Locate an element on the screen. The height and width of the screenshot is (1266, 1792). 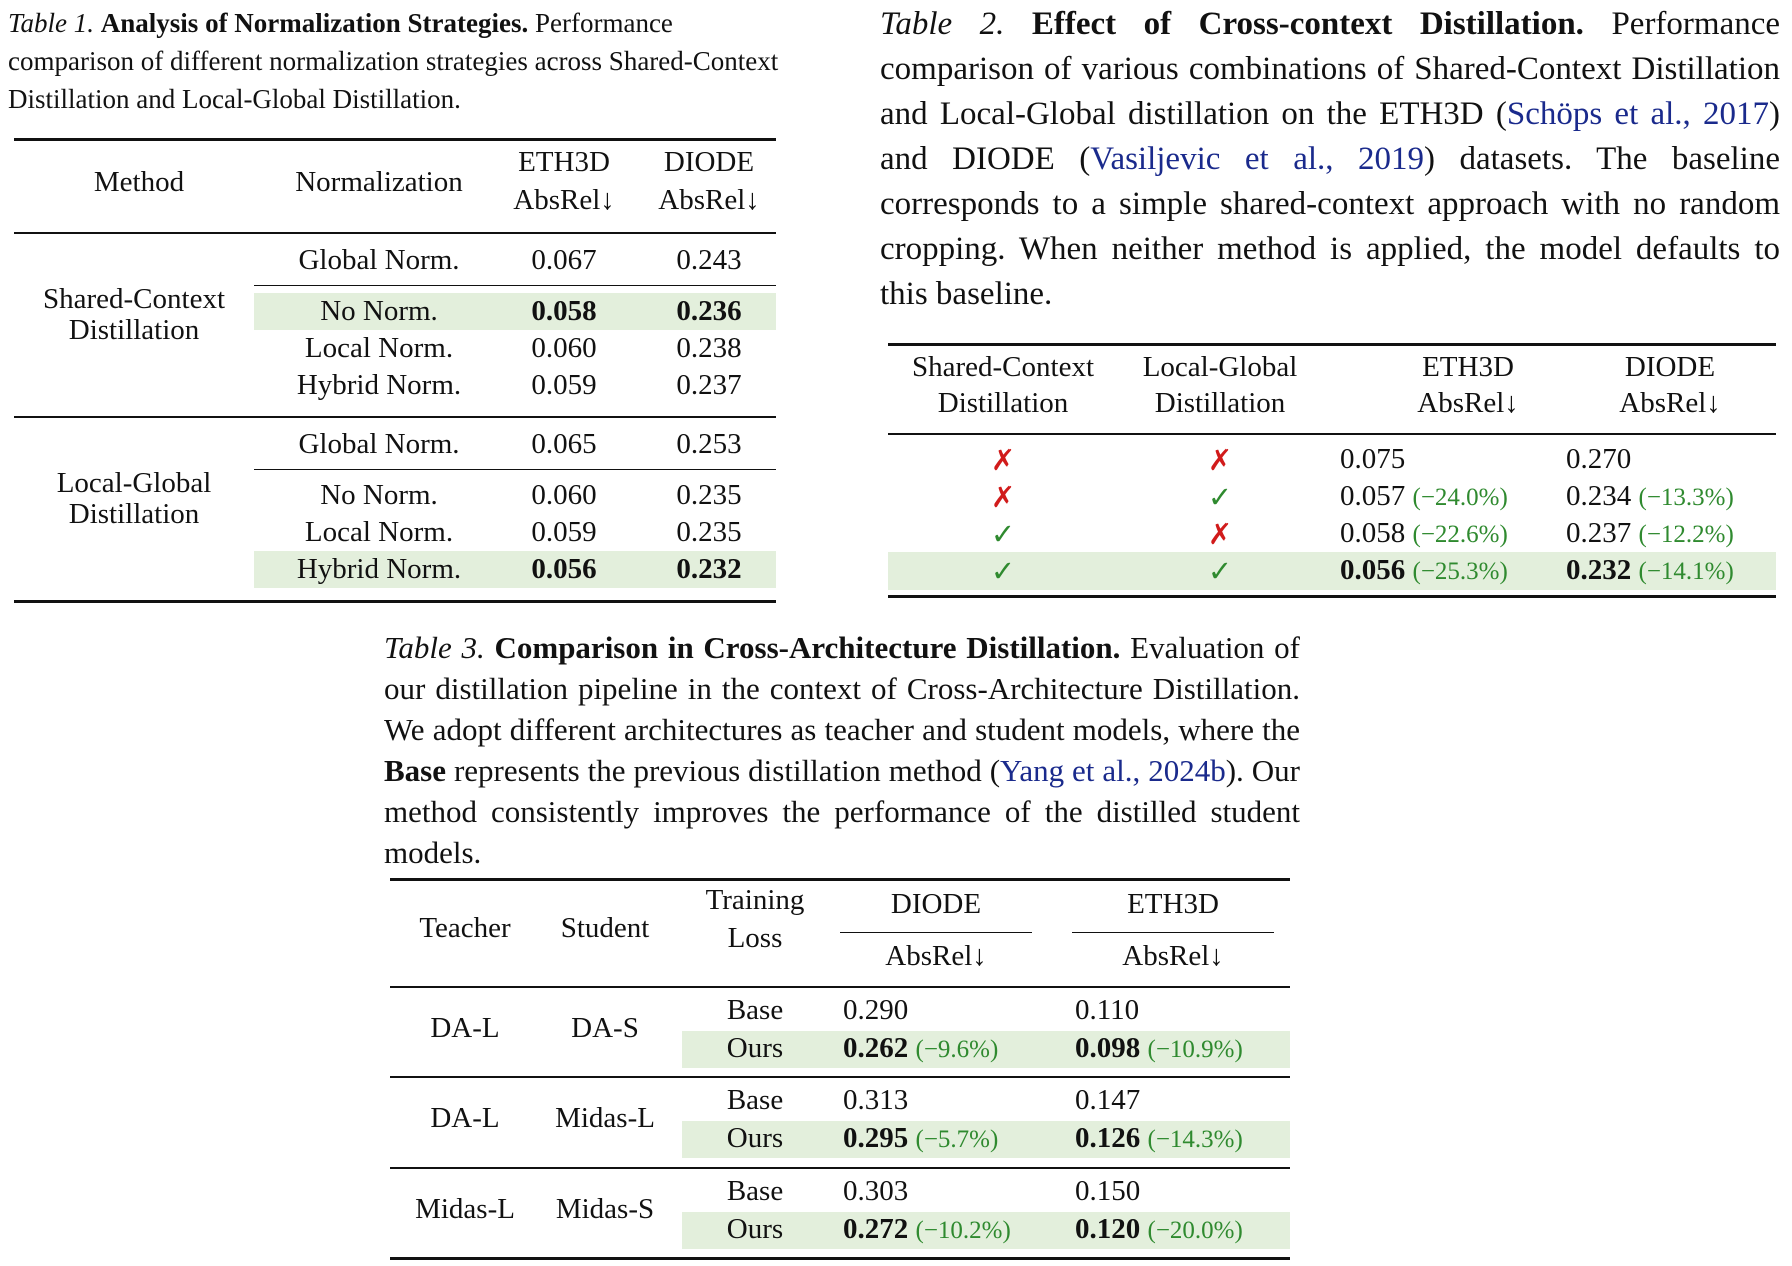
t3-diode-cell: 0.303 is located at coordinates (875, 1191).